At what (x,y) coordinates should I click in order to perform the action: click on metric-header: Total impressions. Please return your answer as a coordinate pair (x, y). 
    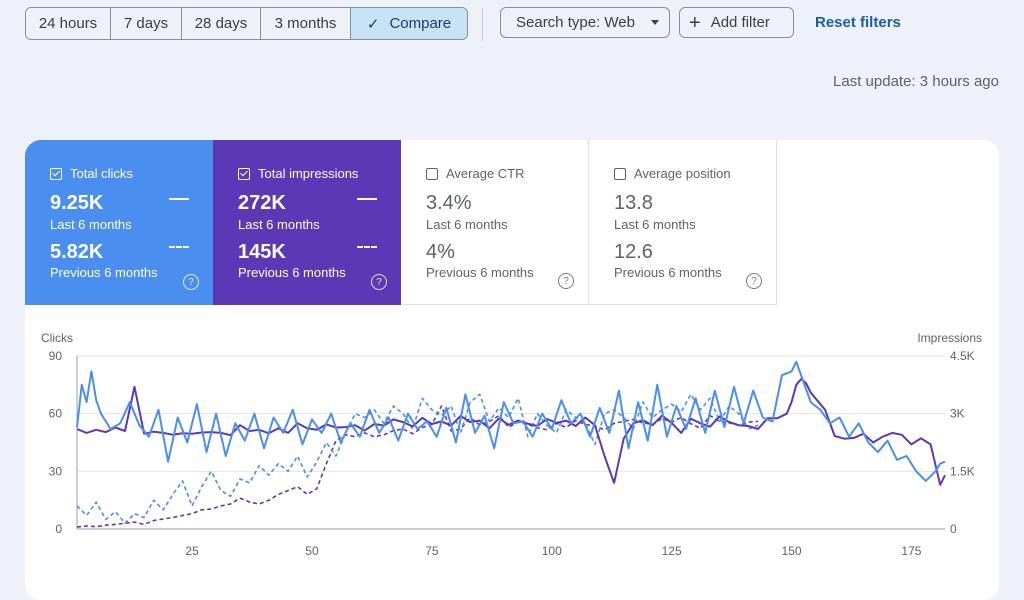
    Looking at the image, I should click on (298, 173).